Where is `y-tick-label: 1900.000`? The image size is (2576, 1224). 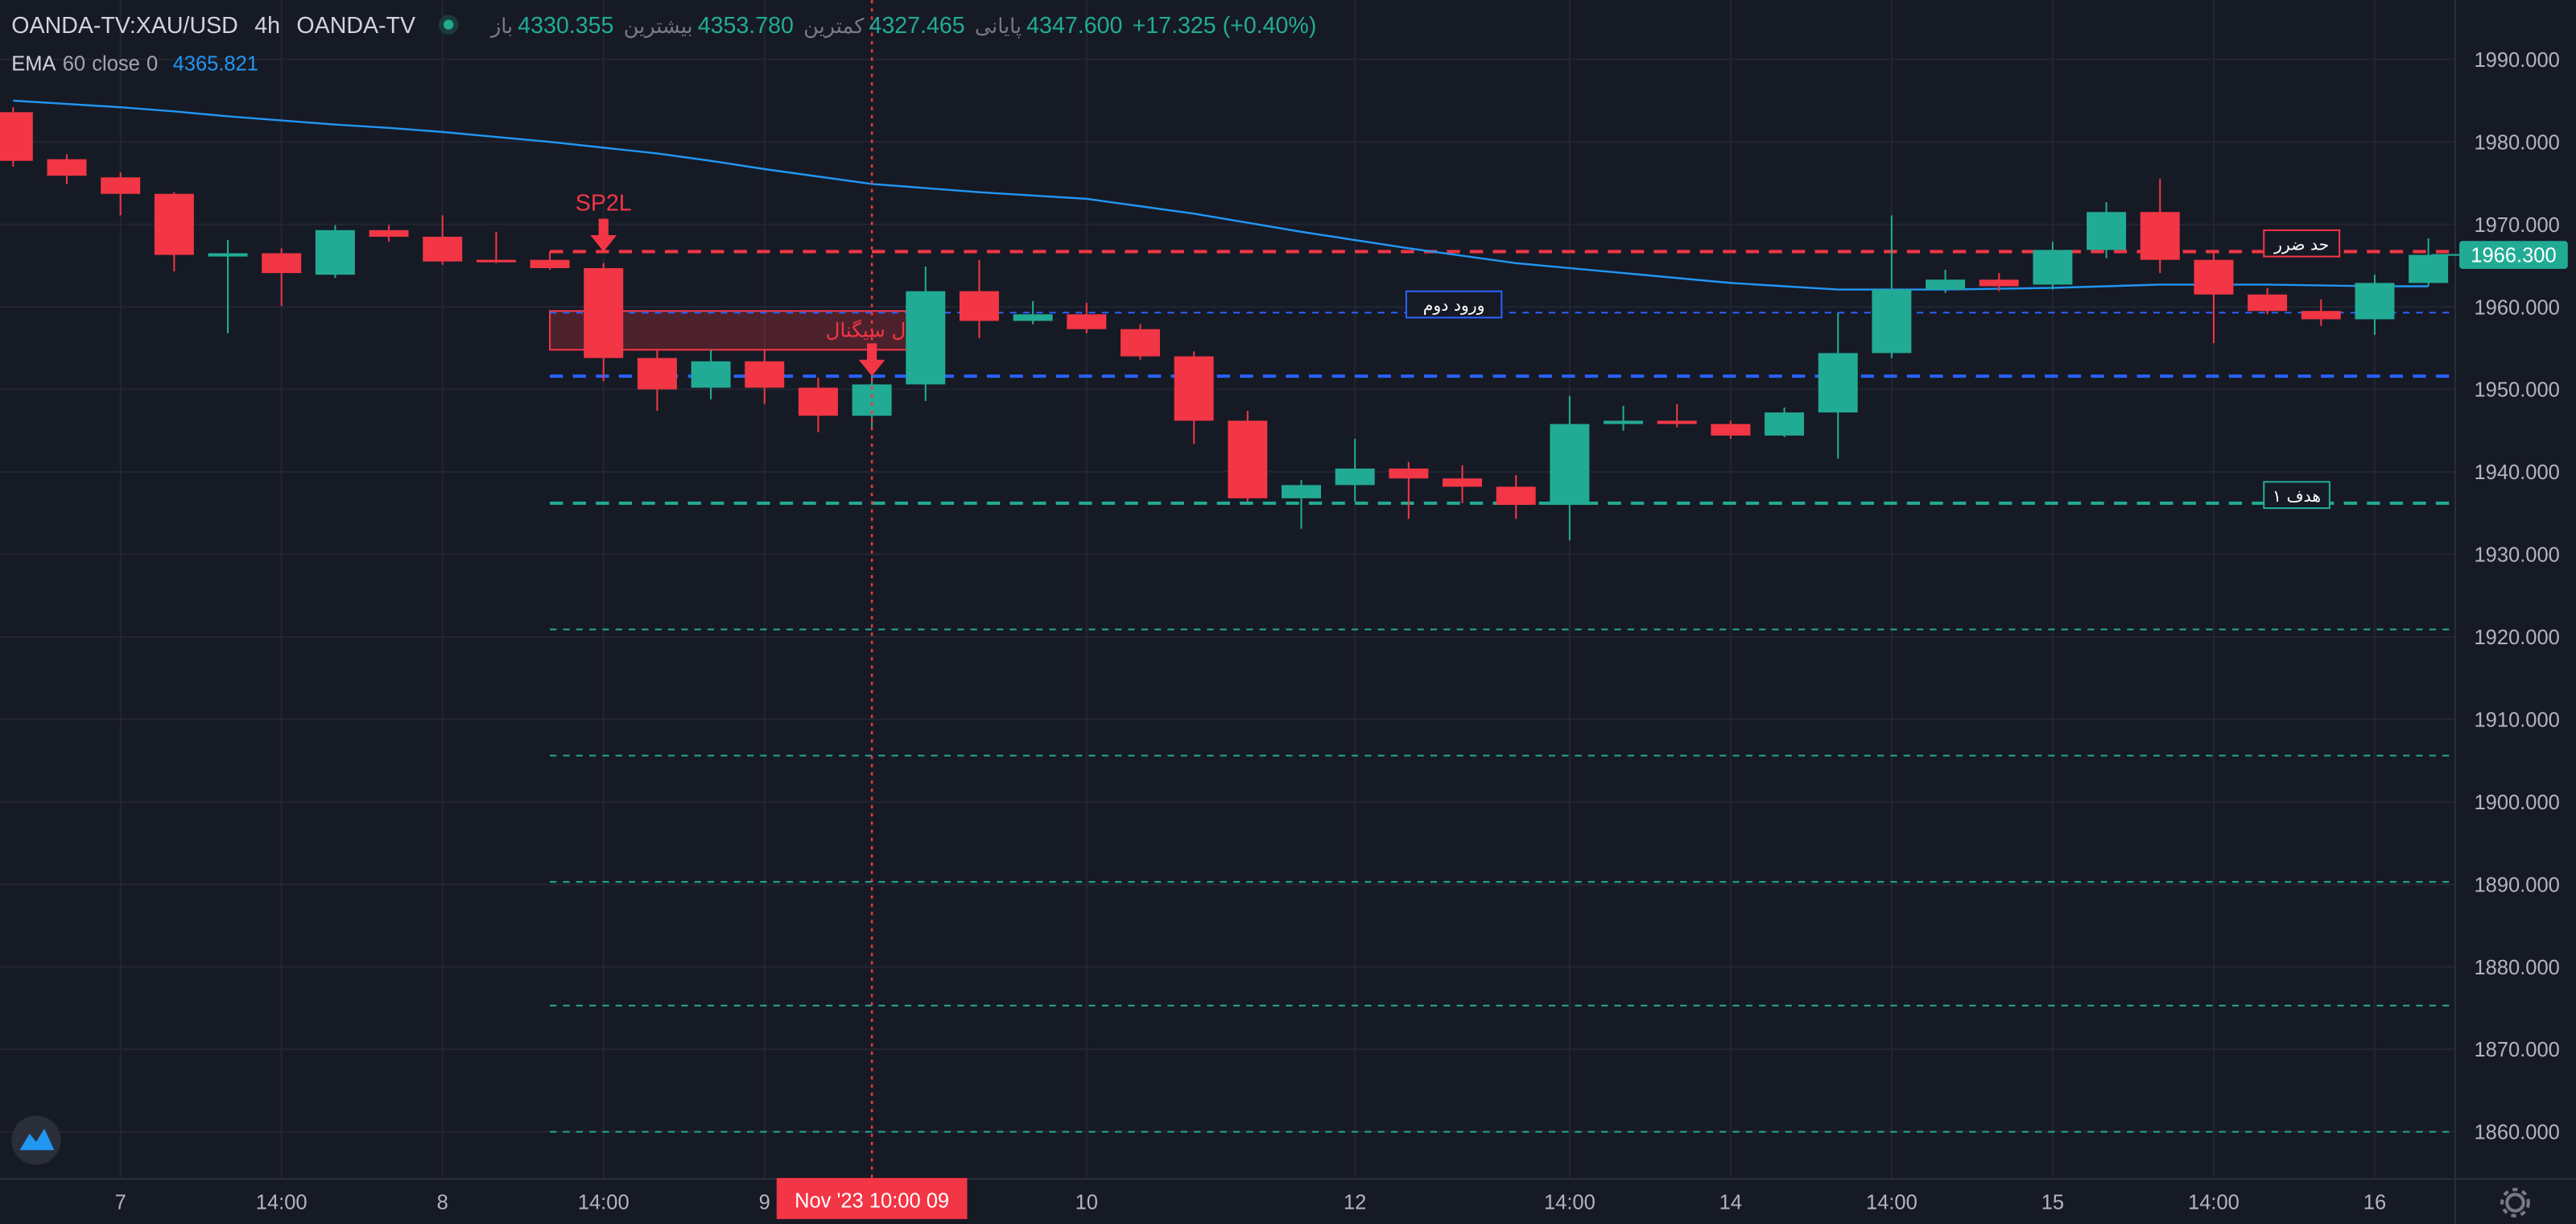 y-tick-label: 1900.000 is located at coordinates (2516, 803).